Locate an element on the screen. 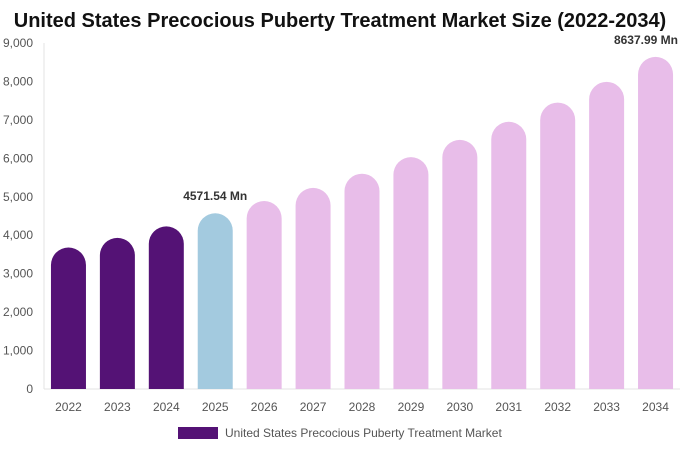 The image size is (680, 450). x-tick-label: 2027 is located at coordinates (313, 407).